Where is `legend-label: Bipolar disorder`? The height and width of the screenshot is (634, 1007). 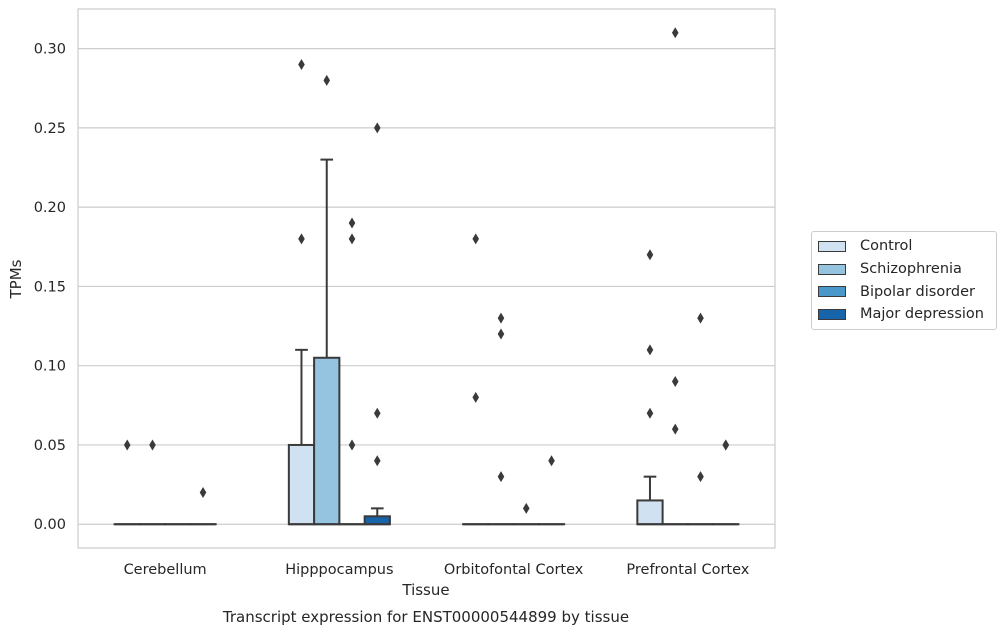
legend-label: Bipolar disorder is located at coordinates (917, 291).